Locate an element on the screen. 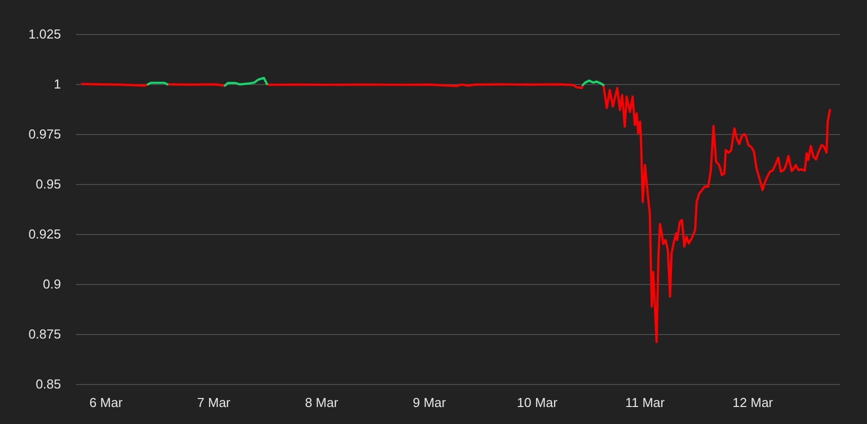  y-tick-label: 1 is located at coordinates (57, 84).